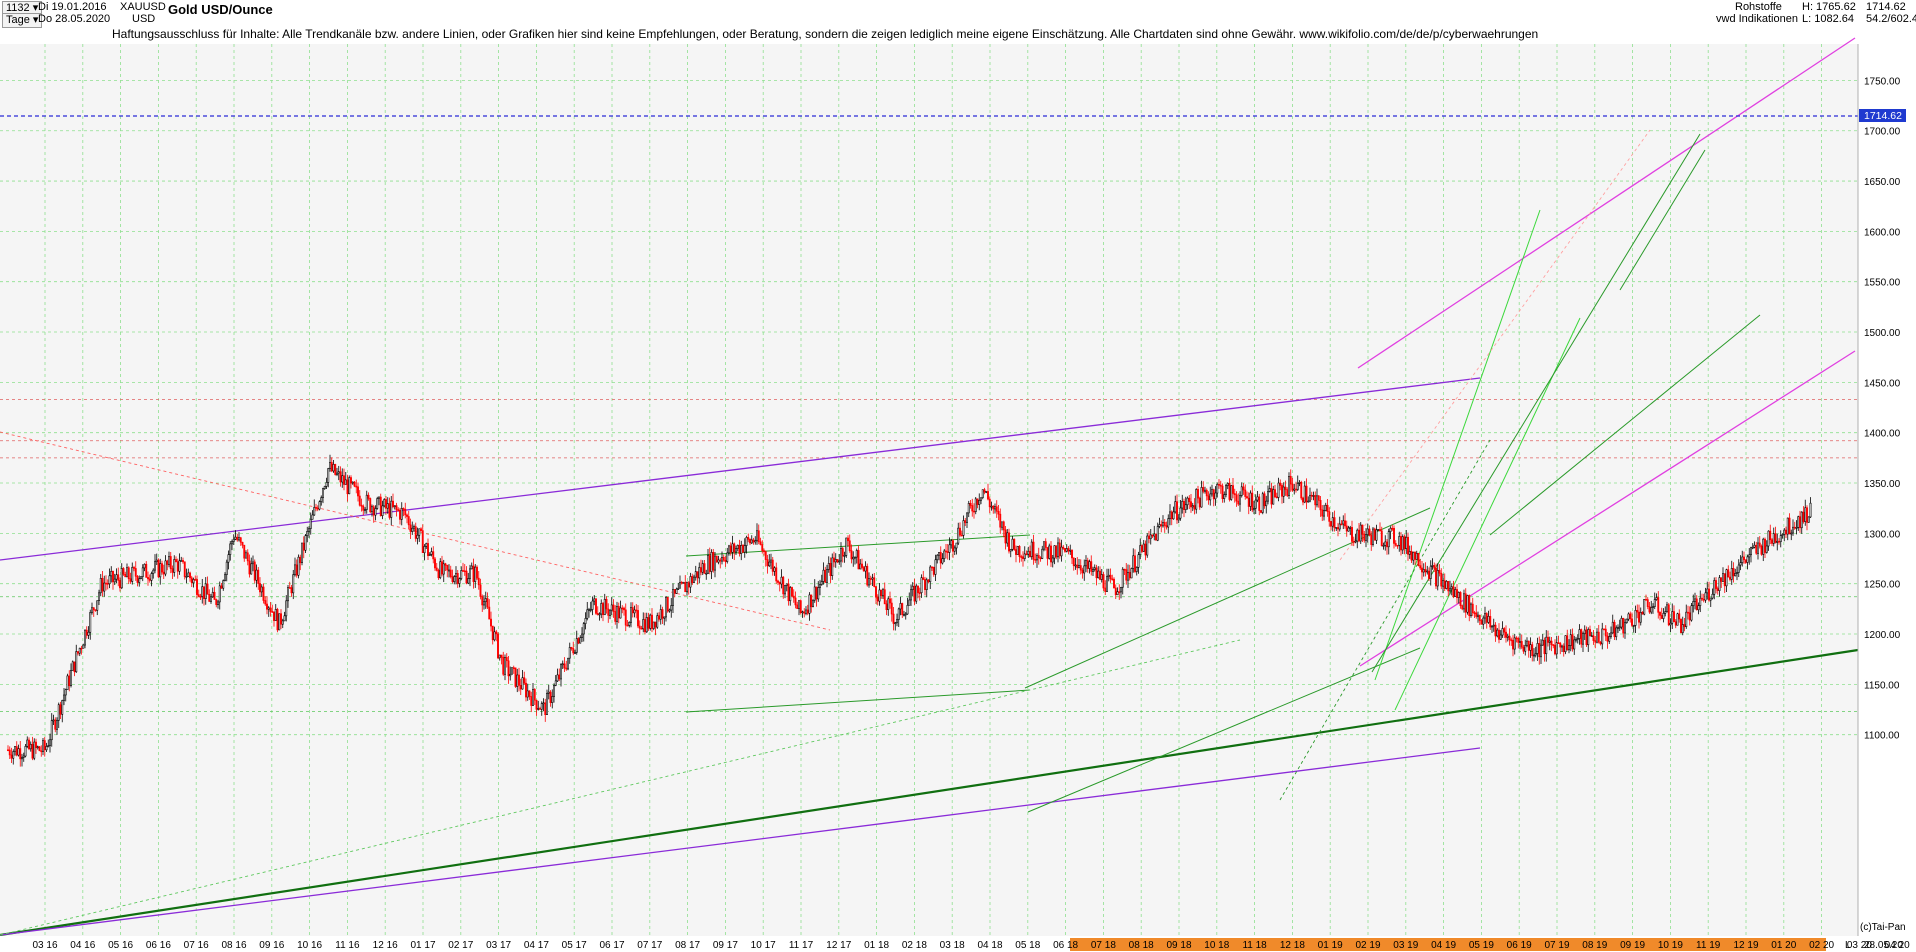  What do you see at coordinates (574, 945) in the screenshot?
I see `x-tick-label: 05 17` at bounding box center [574, 945].